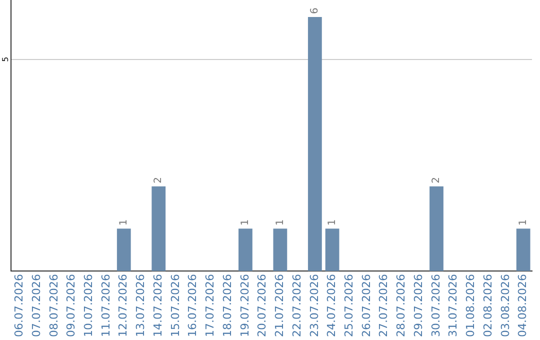 The height and width of the screenshot is (340, 540). Describe the element at coordinates (314, 306) in the screenshot. I see `x-tick-label: 23.07.2026` at that location.